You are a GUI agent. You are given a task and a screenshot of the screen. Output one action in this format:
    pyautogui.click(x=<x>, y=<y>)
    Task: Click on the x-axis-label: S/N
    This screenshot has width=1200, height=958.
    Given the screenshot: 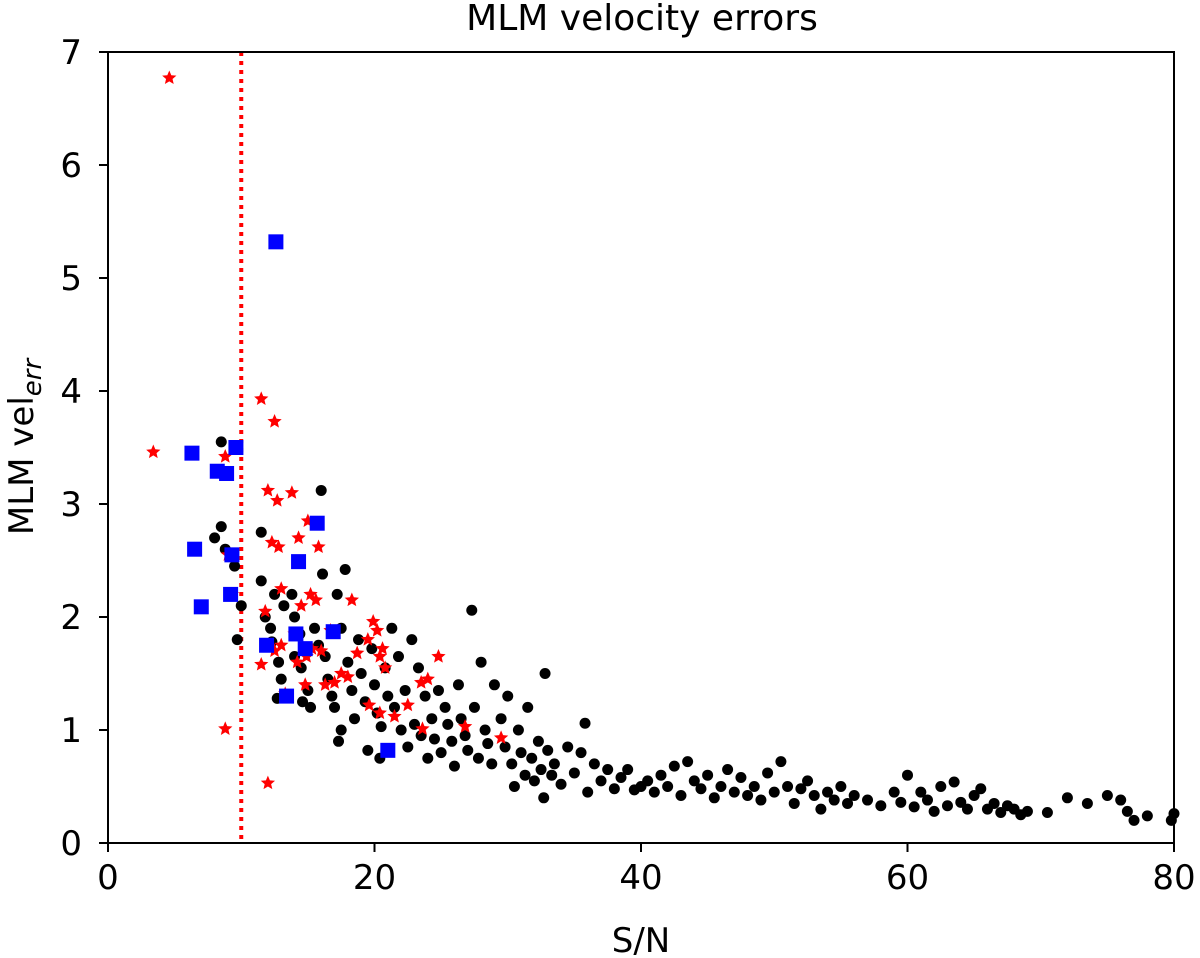 What is the action you would take?
    pyautogui.click(x=641, y=939)
    